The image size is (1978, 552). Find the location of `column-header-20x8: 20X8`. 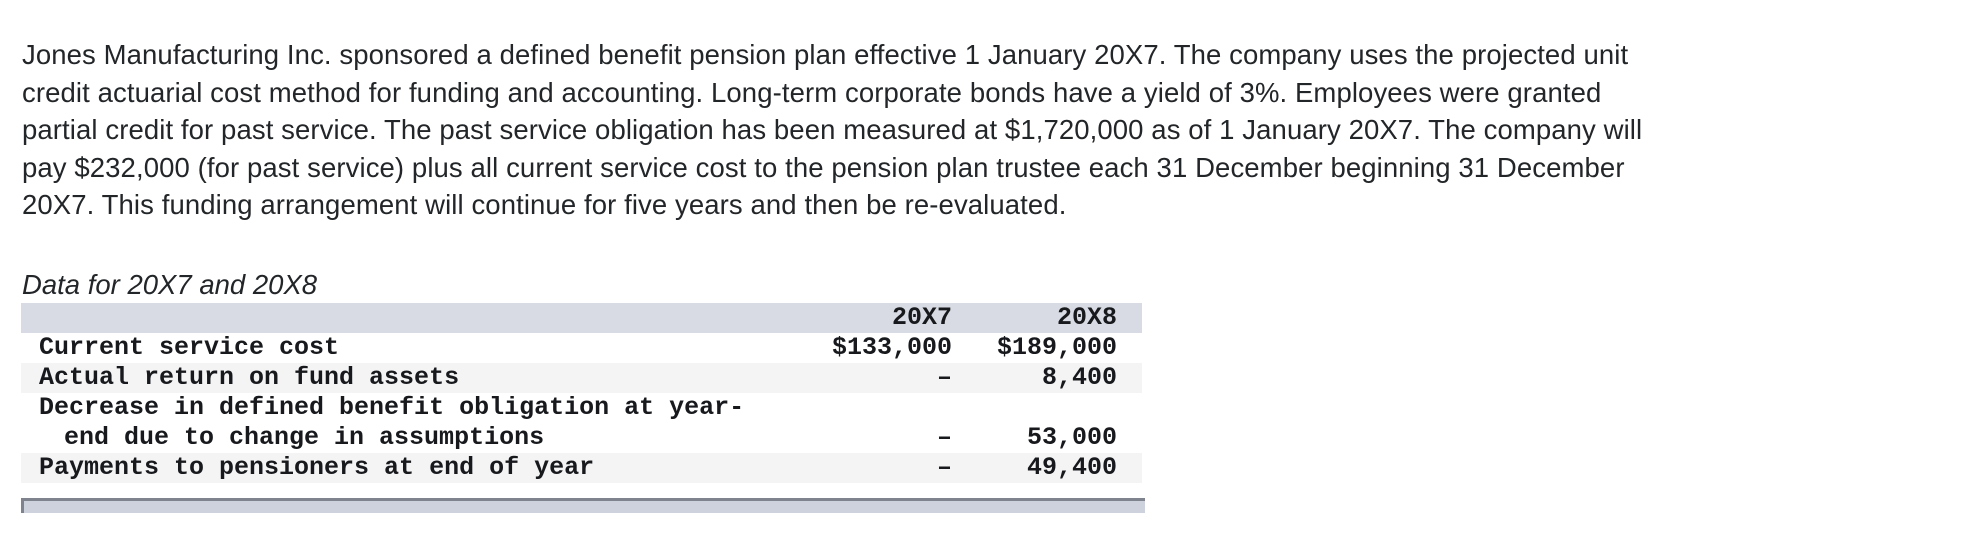

column-header-20x8: 20X8 is located at coordinates (1086, 317).